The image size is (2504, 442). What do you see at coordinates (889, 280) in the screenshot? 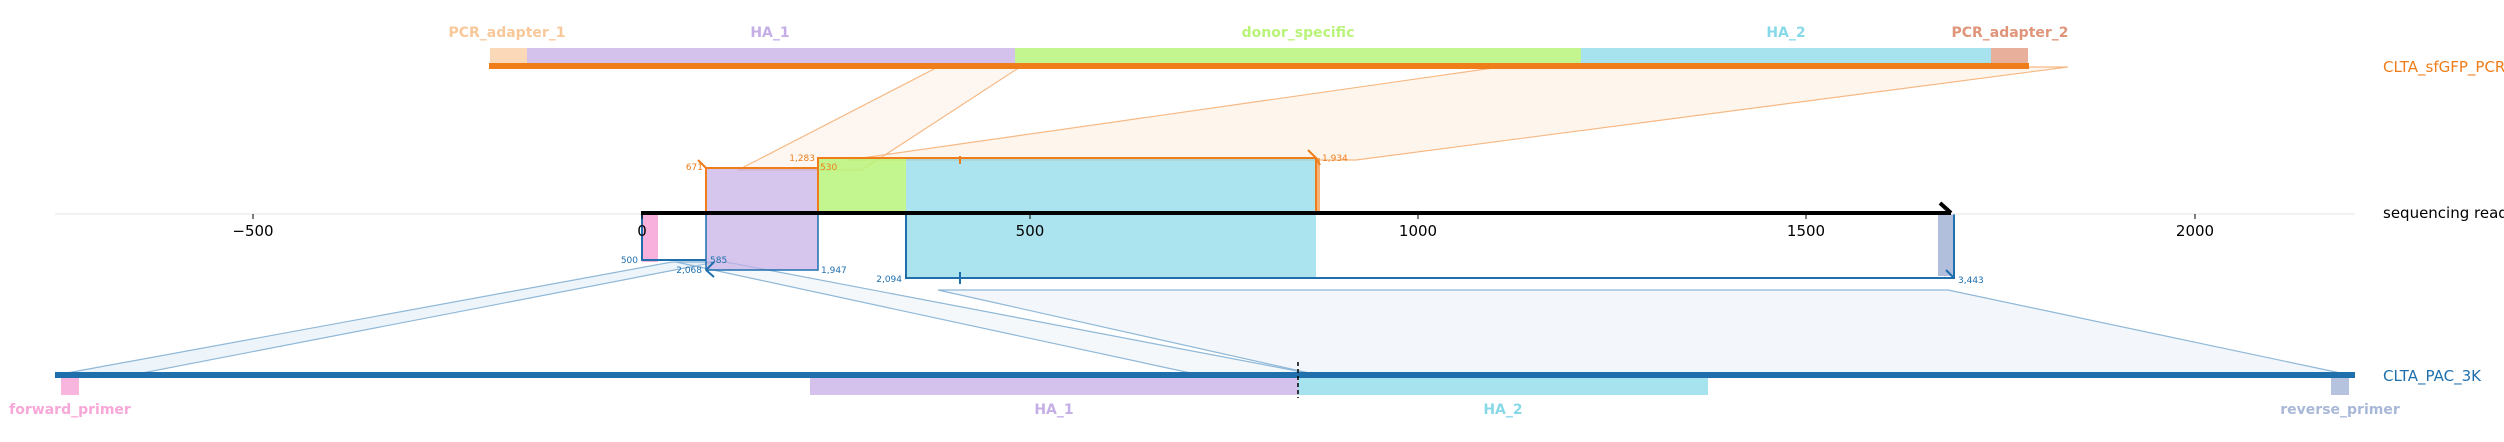
I see `coord-bottom-3-start: 2,094` at bounding box center [889, 280].